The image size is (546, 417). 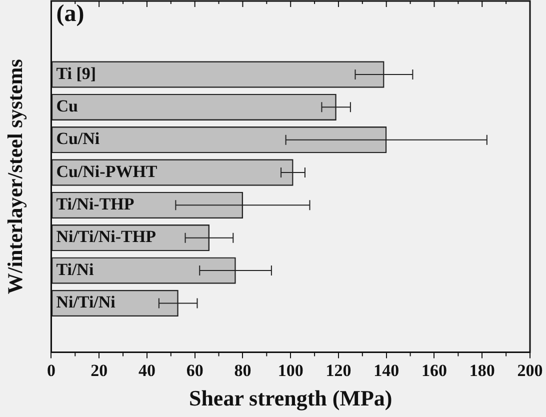 What do you see at coordinates (195, 370) in the screenshot?
I see `x-tick-label: 60` at bounding box center [195, 370].